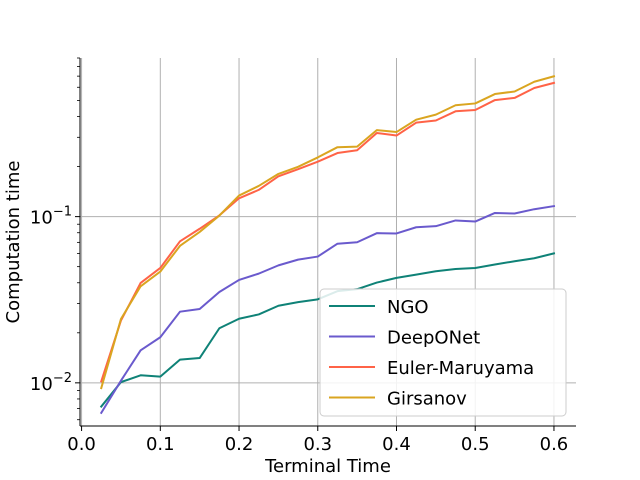 This screenshot has height=480, width=640. What do you see at coordinates (554, 444) in the screenshot?
I see `x-tick-label: 0.6` at bounding box center [554, 444].